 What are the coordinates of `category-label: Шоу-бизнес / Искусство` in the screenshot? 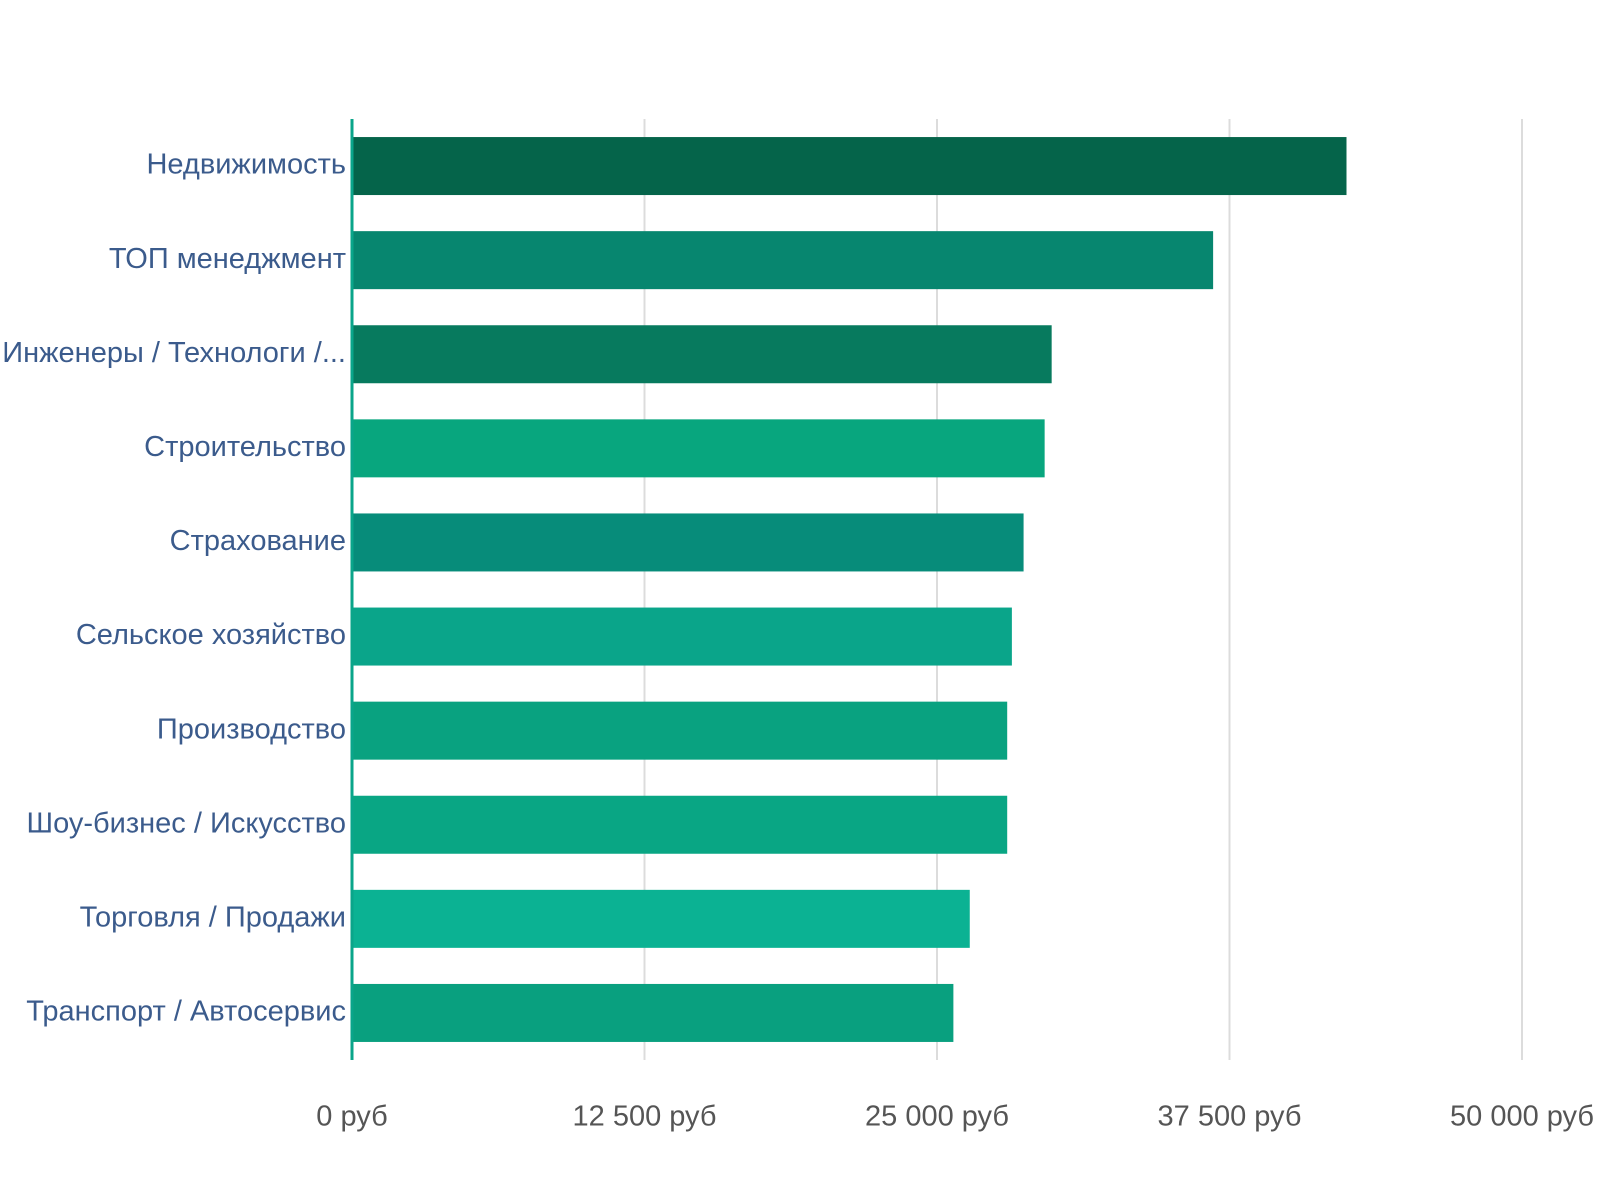 It's located at (186, 823).